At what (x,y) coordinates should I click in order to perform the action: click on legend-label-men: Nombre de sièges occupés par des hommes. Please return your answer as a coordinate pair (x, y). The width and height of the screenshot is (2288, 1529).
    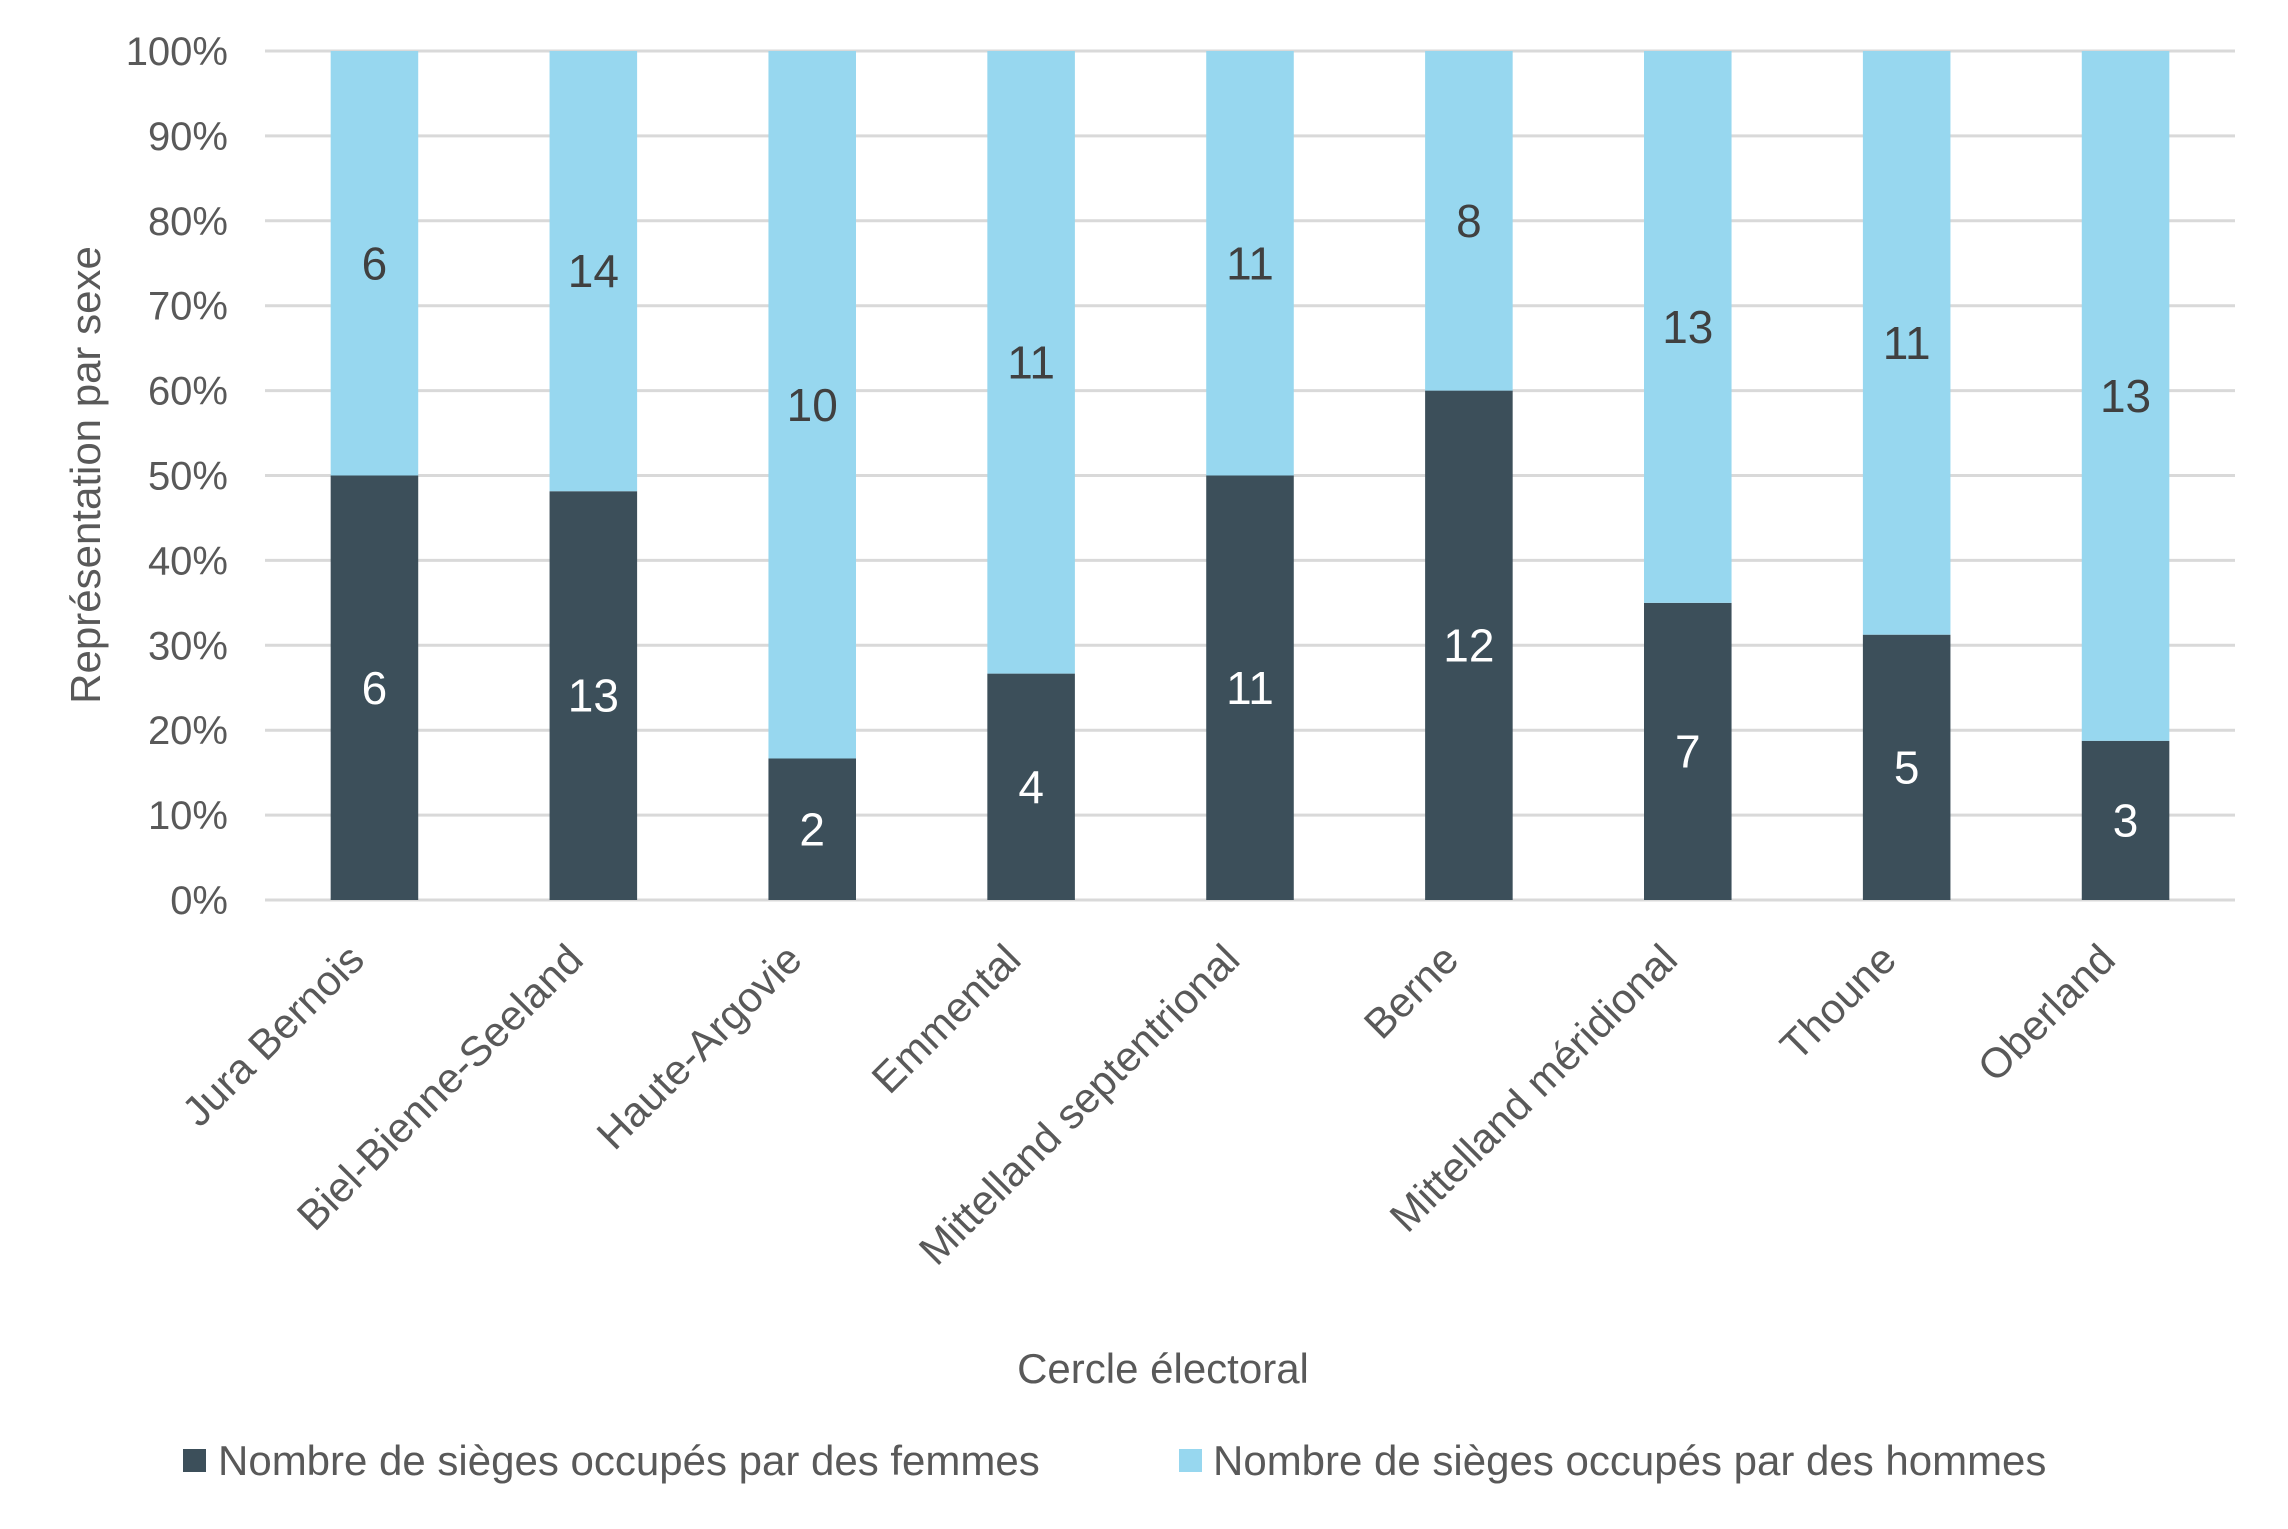
    Looking at the image, I should click on (1629, 1460).